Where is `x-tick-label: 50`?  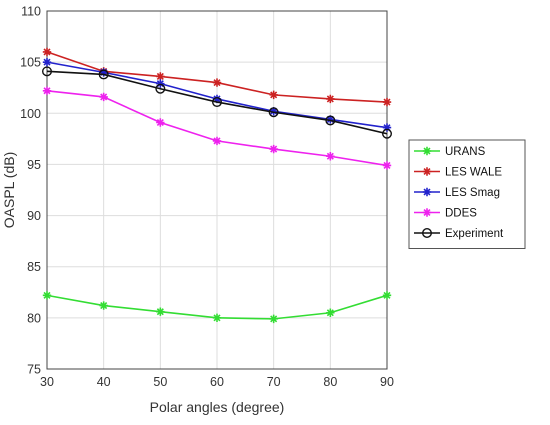
x-tick-label: 50 is located at coordinates (160, 382).